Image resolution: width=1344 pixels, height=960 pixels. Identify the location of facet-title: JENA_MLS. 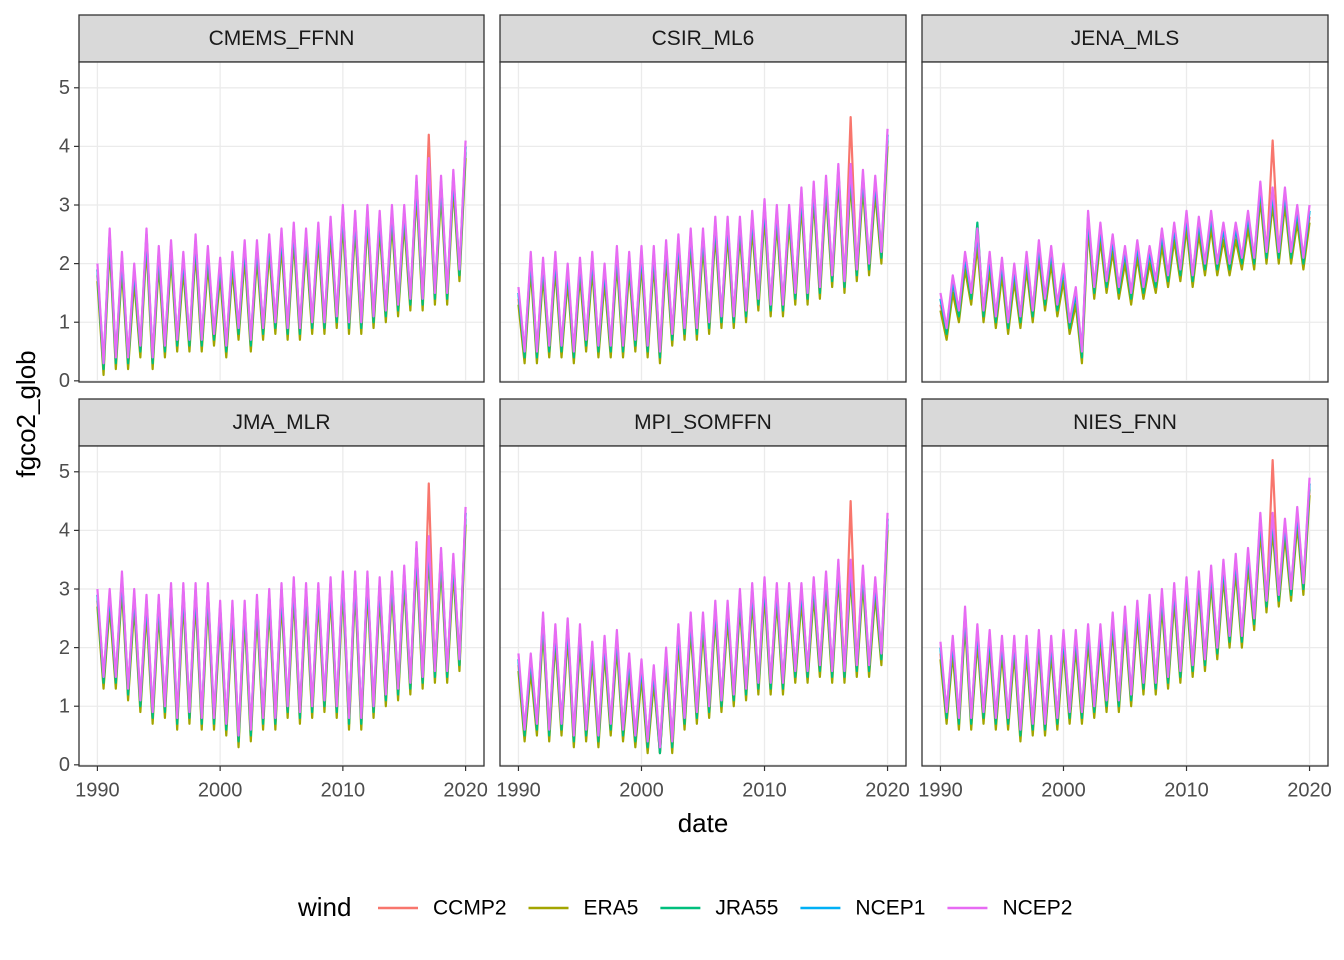
(1125, 38).